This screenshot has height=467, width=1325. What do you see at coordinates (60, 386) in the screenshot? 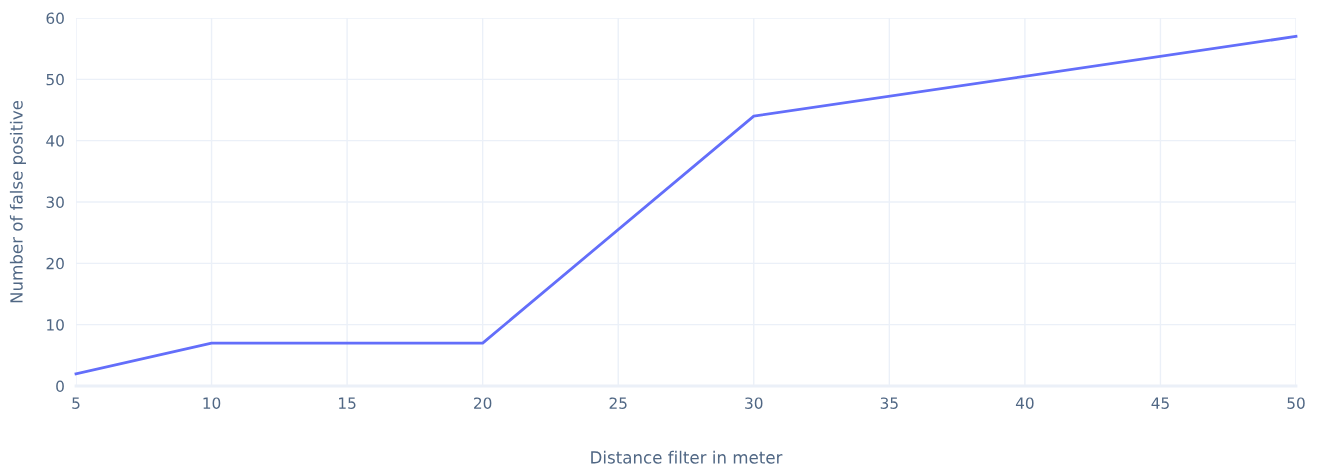
I see `y-tick-label: 0` at bounding box center [60, 386].